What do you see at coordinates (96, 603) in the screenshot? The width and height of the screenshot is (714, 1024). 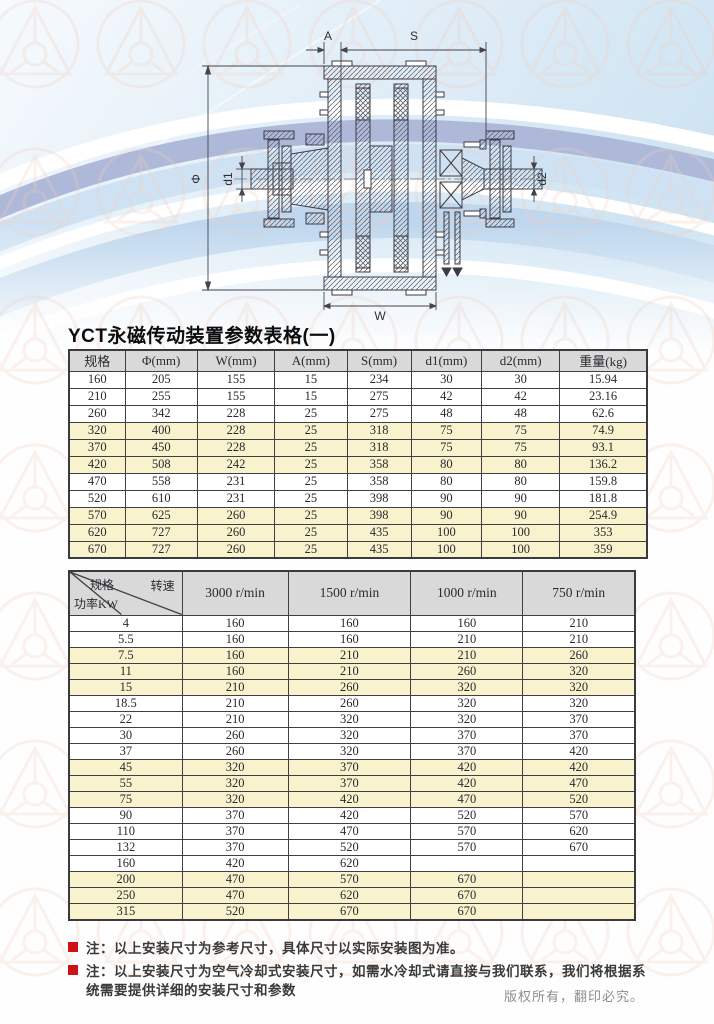 I see `corner-label-power: 功率KW` at bounding box center [96, 603].